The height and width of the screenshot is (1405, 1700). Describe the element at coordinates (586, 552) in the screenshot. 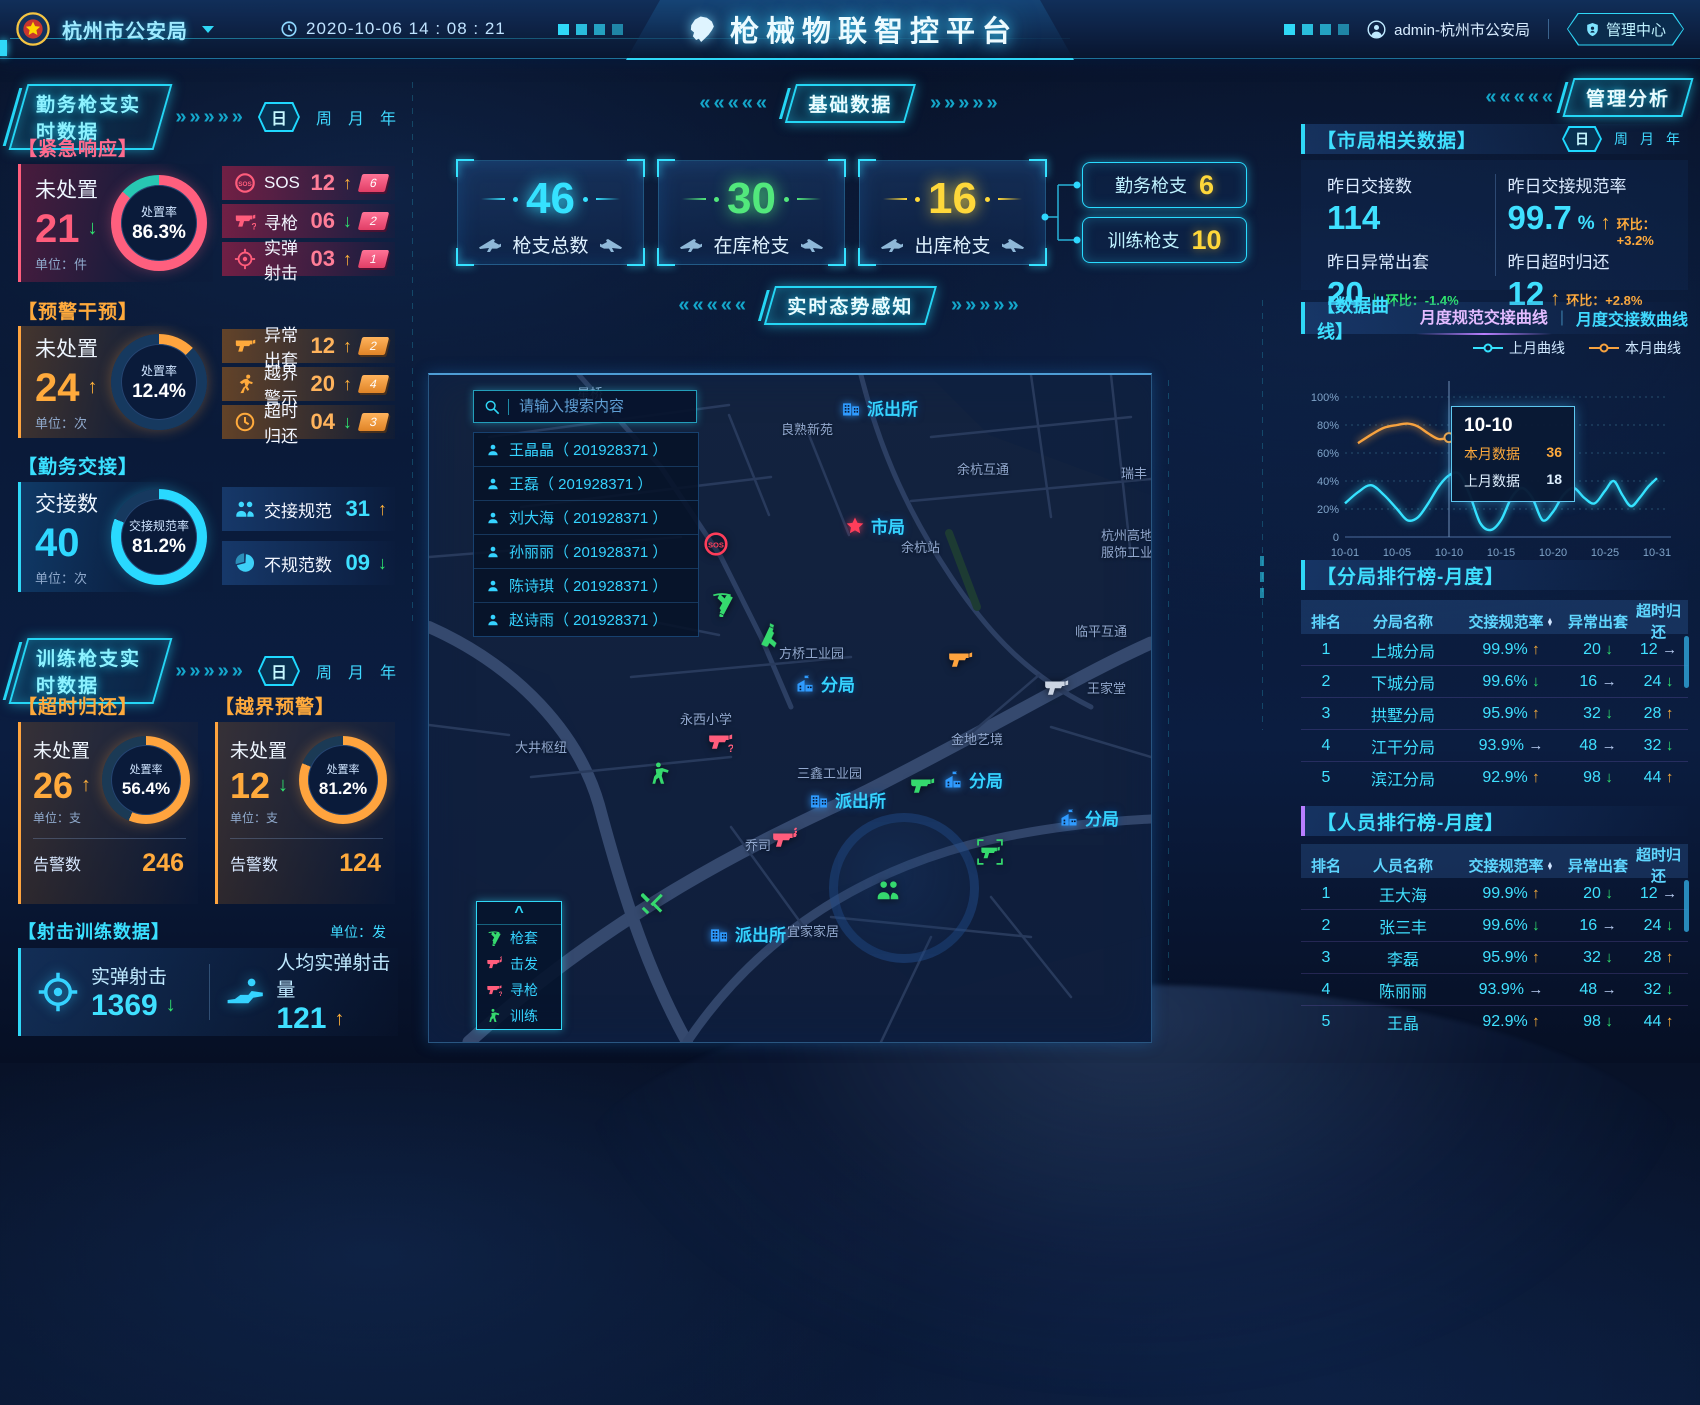

I see `personnel-item: 孙丽丽（ 201928371 ）` at that location.